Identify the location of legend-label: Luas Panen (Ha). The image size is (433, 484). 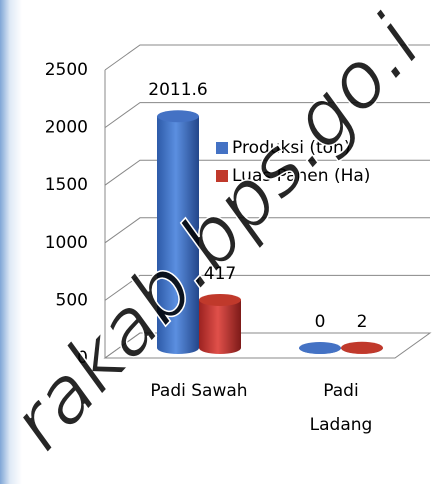
(301, 176).